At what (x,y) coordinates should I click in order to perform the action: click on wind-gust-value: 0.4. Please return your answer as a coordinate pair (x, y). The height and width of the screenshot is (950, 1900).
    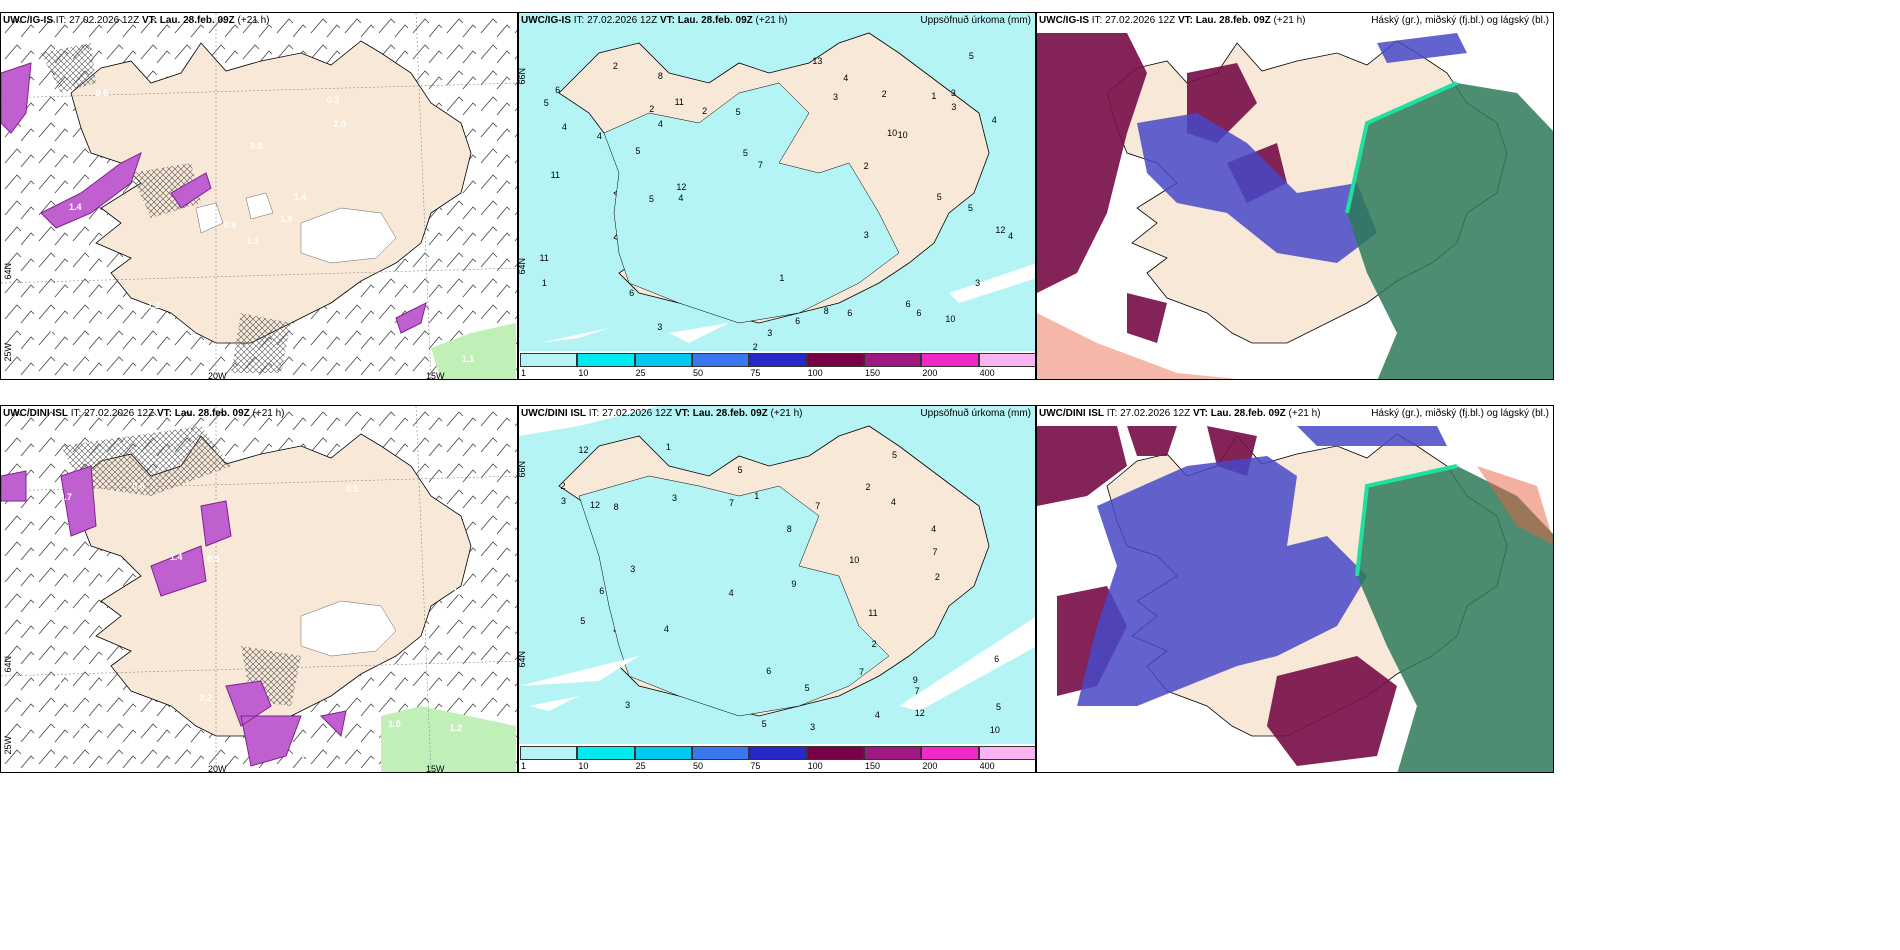
    Looking at the image, I should click on (75, 727).